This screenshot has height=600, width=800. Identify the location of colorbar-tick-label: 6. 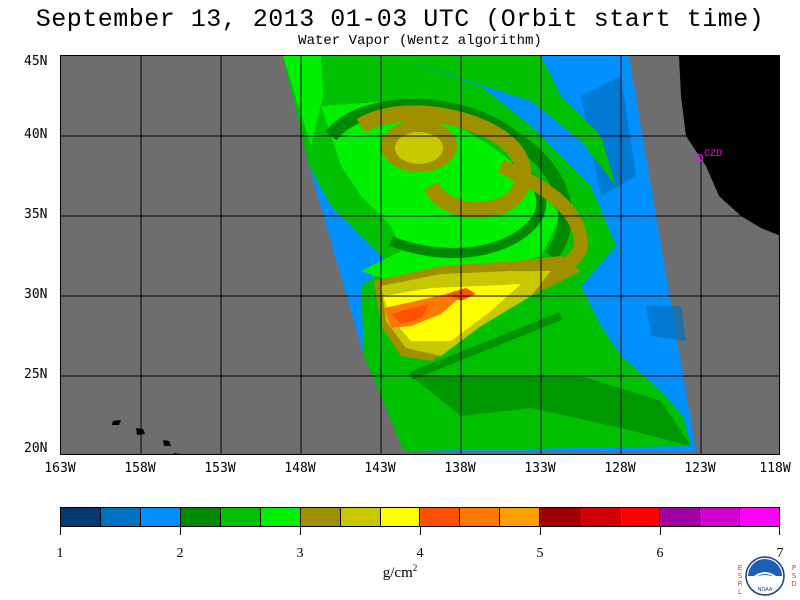
(660, 553).